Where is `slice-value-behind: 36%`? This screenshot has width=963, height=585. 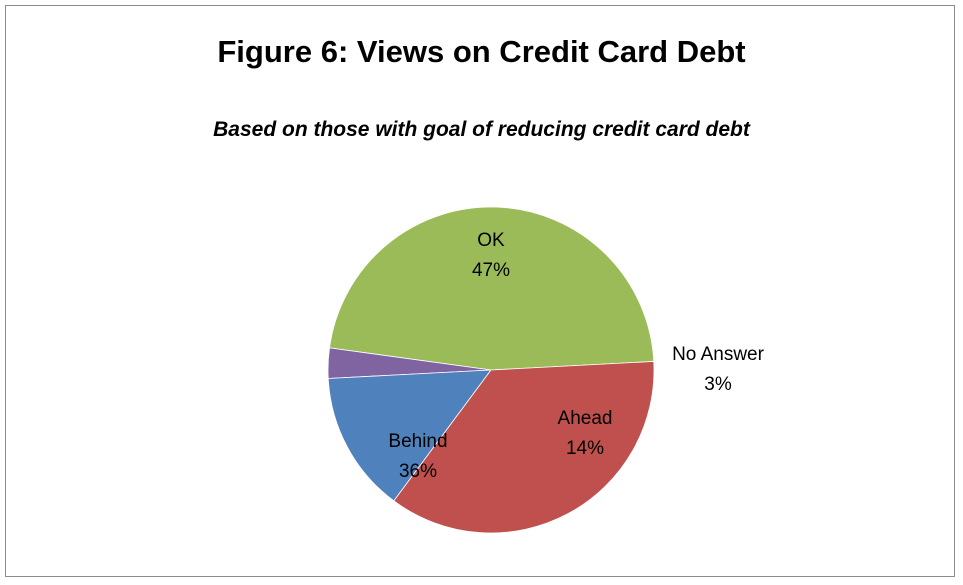 slice-value-behind: 36% is located at coordinates (418, 471).